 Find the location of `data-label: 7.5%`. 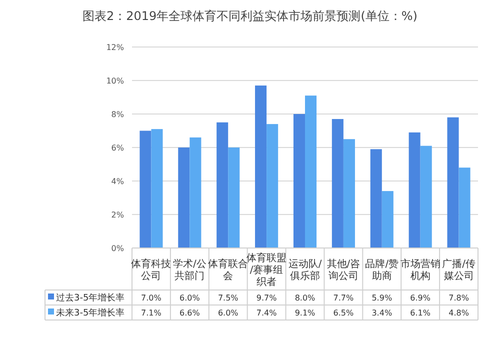

data-label: 7.5% is located at coordinates (228, 298).